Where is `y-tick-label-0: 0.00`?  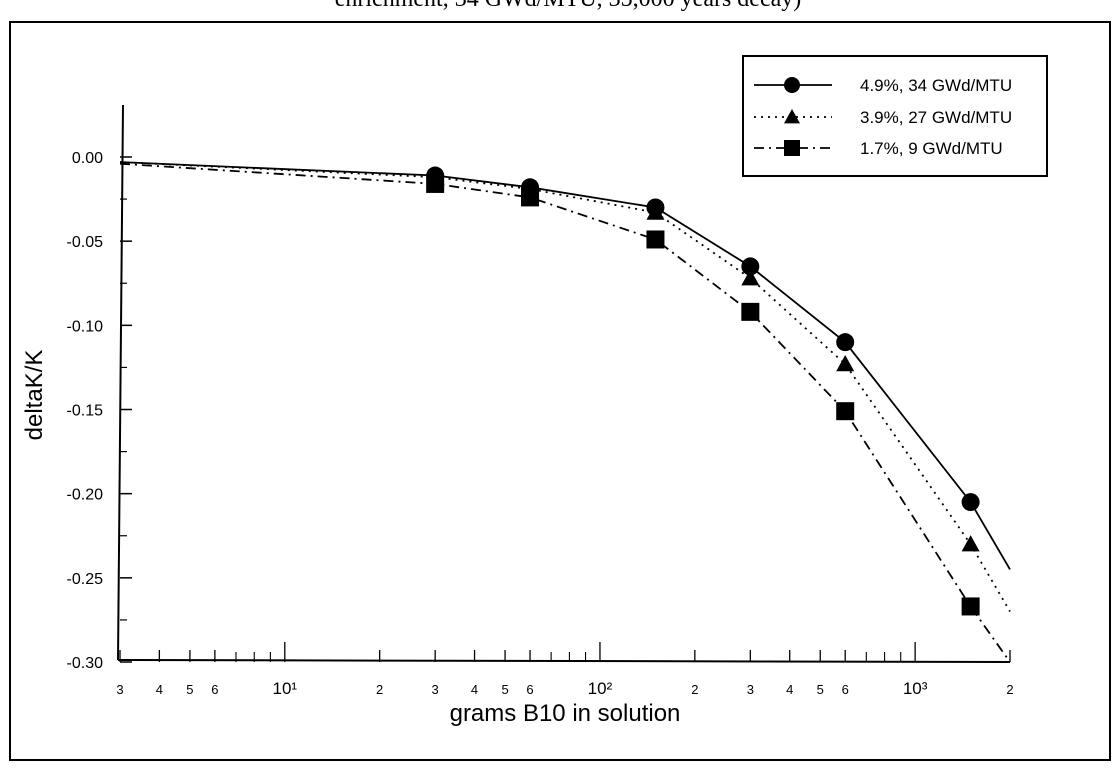
y-tick-label-0: 0.00 is located at coordinates (87, 158).